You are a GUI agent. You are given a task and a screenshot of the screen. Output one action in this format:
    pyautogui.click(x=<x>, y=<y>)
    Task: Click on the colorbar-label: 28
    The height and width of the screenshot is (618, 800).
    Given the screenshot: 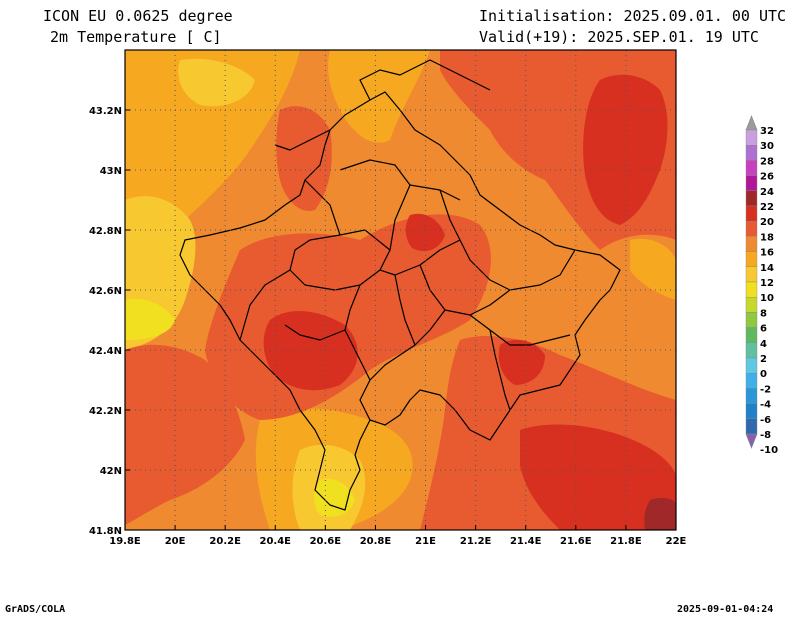 What is the action you would take?
    pyautogui.click(x=767, y=161)
    